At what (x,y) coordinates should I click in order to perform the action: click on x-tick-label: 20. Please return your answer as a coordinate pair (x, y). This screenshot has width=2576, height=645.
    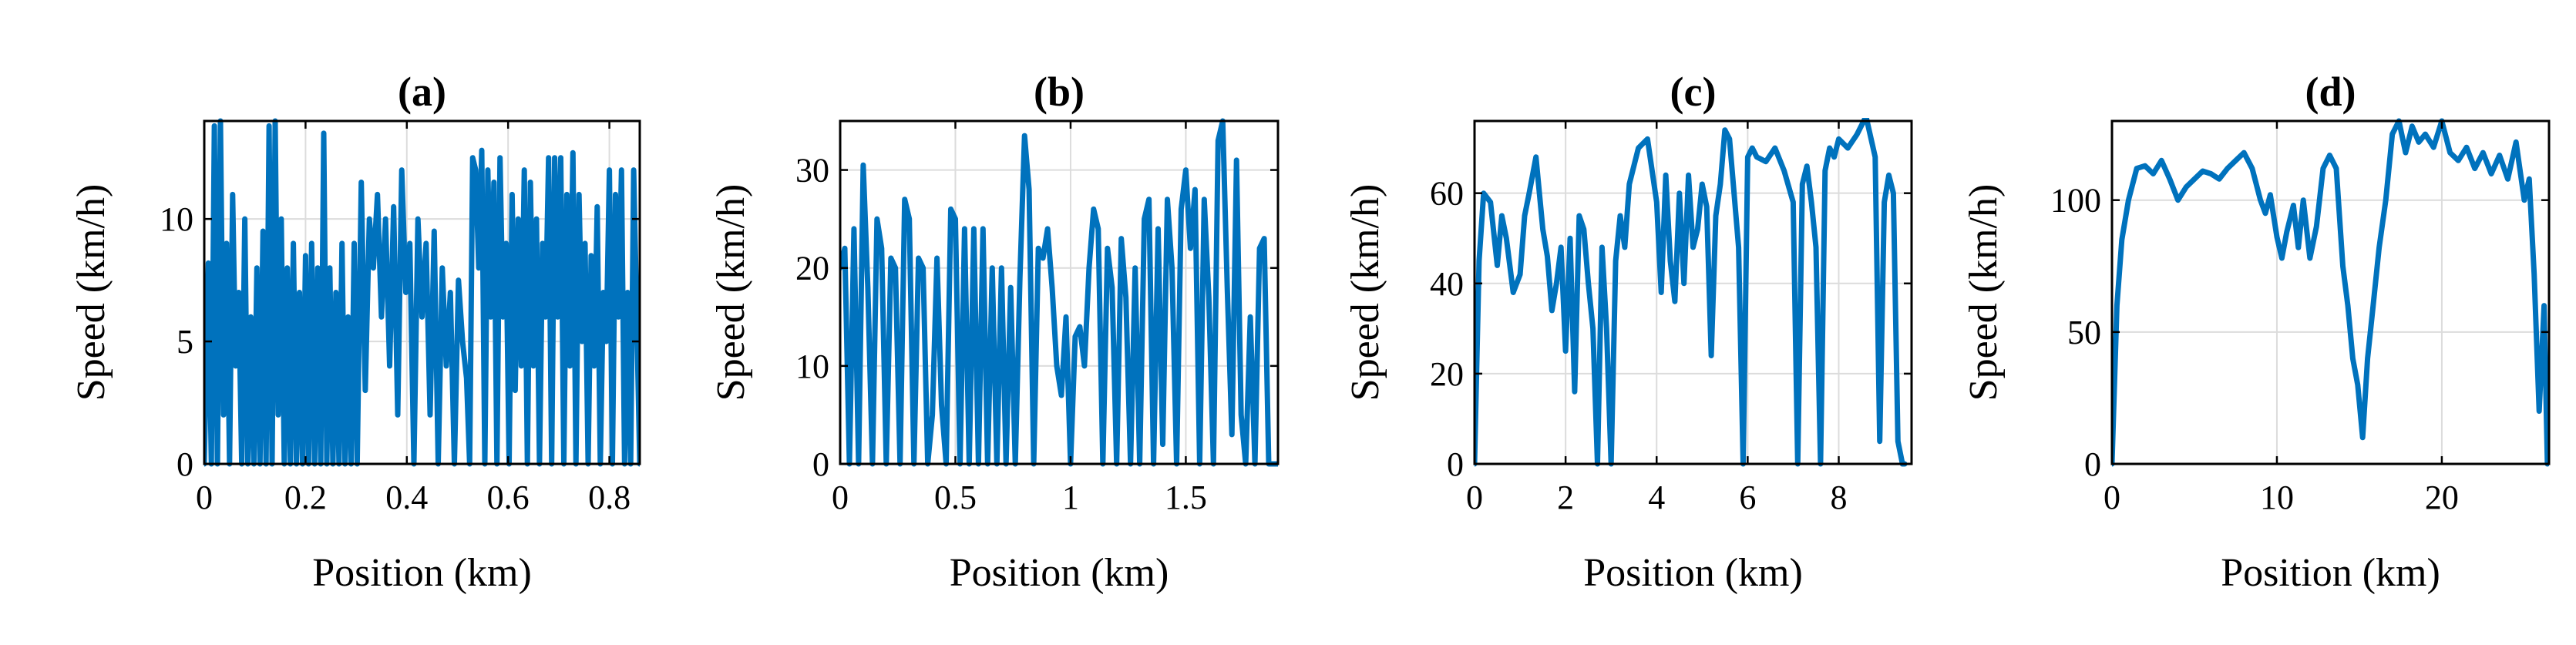
    Looking at the image, I should click on (2442, 497).